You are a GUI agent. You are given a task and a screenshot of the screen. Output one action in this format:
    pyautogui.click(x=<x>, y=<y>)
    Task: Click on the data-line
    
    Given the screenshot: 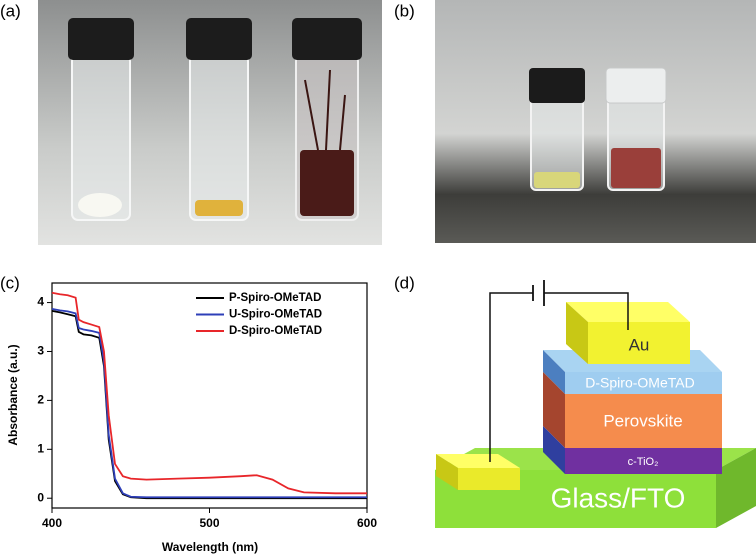 What is the action you would take?
    pyautogui.click(x=209, y=403)
    